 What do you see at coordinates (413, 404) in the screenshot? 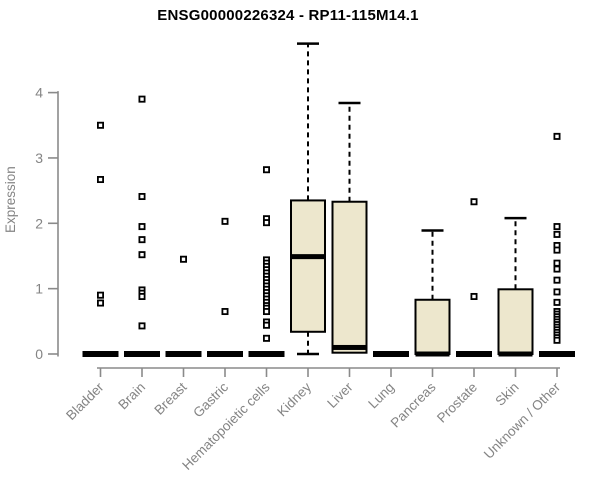
I see `x-tick-label: Pancreas` at bounding box center [413, 404].